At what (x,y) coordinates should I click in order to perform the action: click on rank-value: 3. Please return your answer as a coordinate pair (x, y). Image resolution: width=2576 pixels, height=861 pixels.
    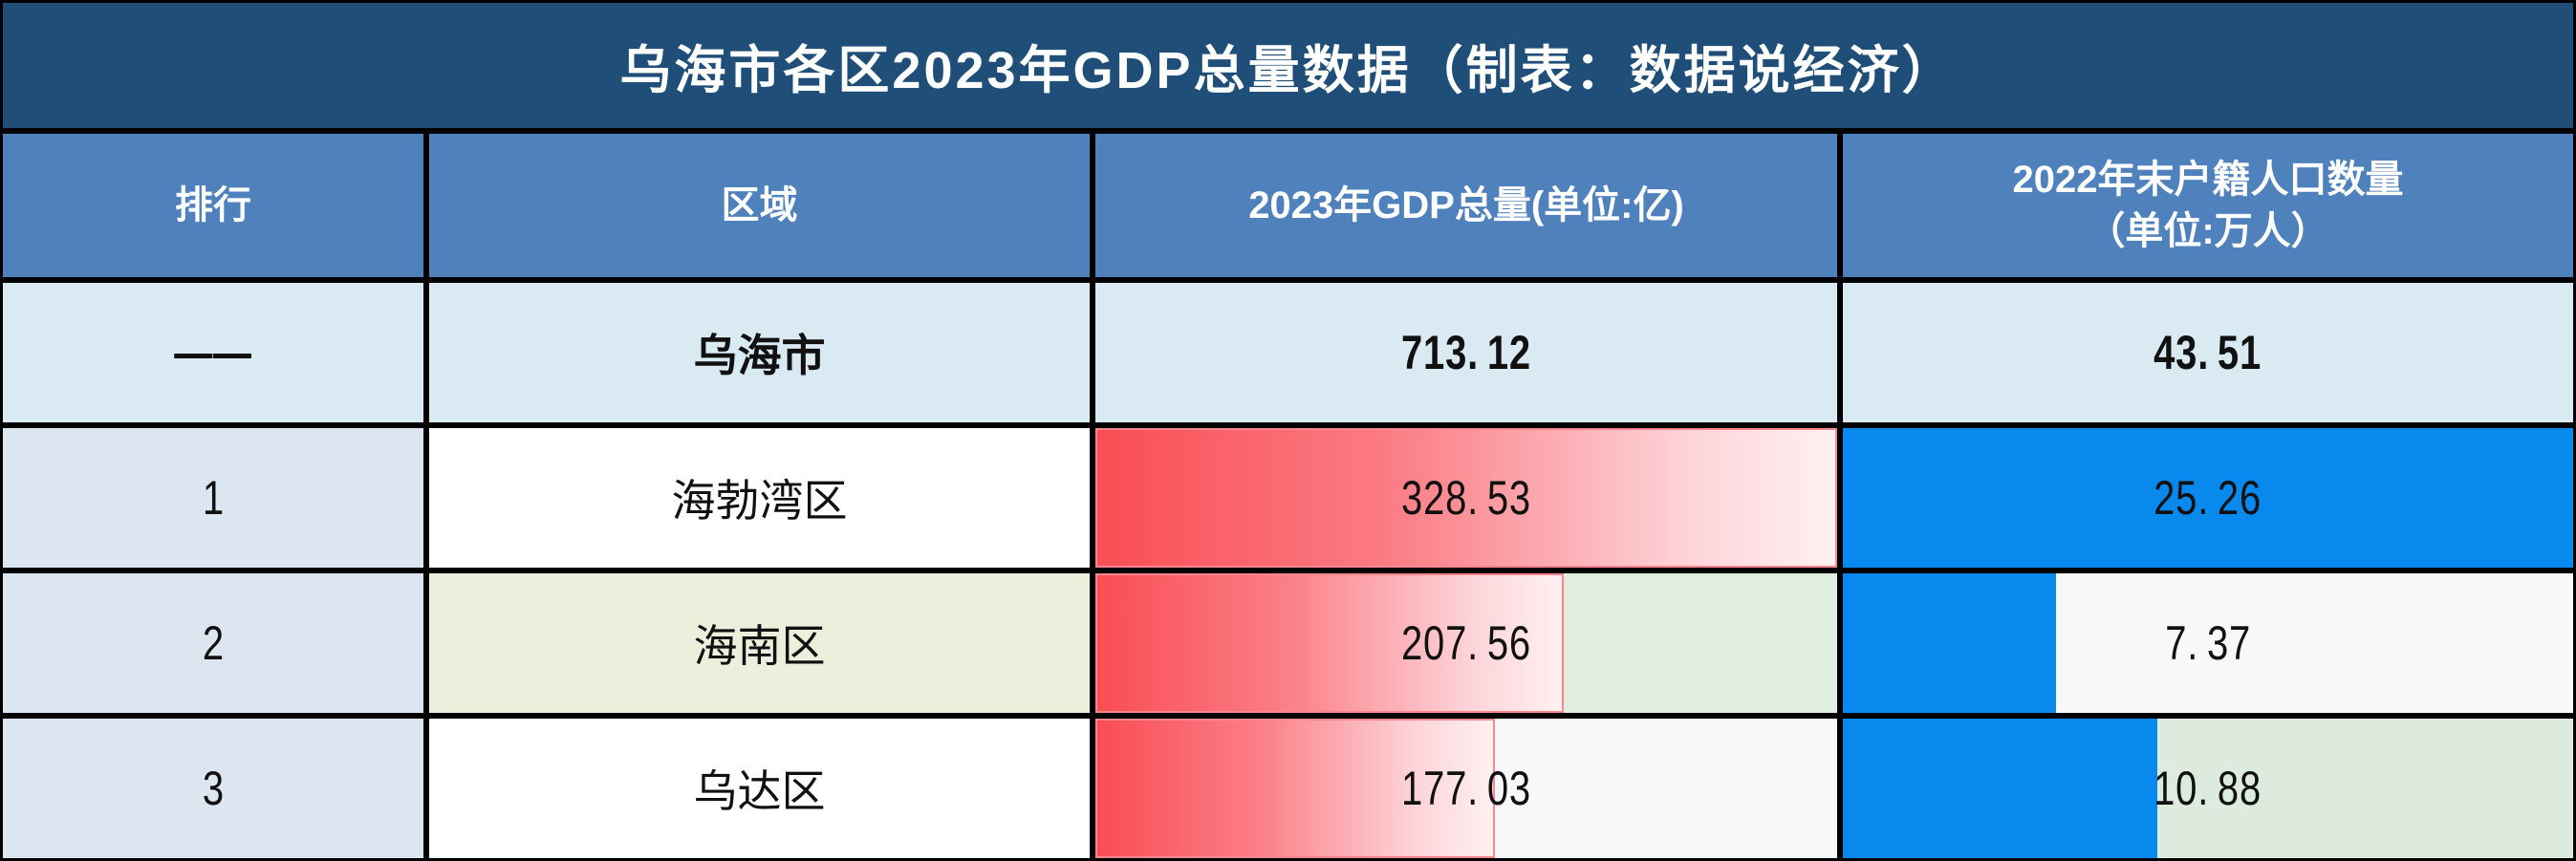
    Looking at the image, I should click on (213, 789).